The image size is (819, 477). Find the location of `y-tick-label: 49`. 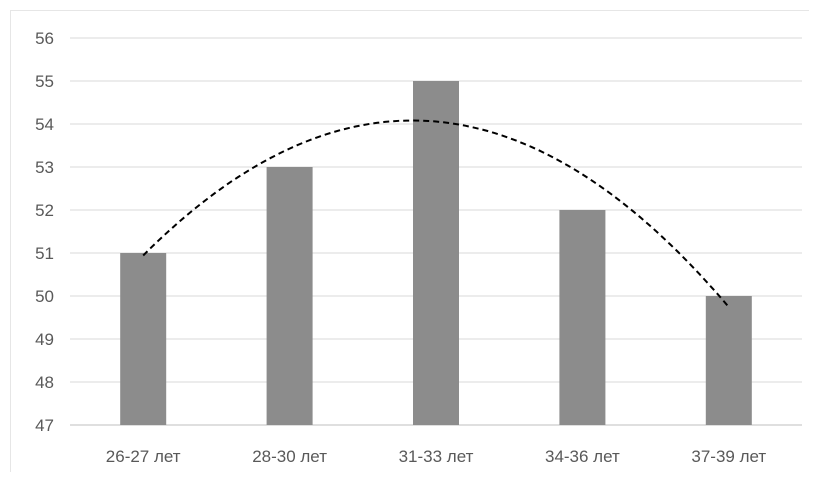

y-tick-label: 49 is located at coordinates (44, 339).